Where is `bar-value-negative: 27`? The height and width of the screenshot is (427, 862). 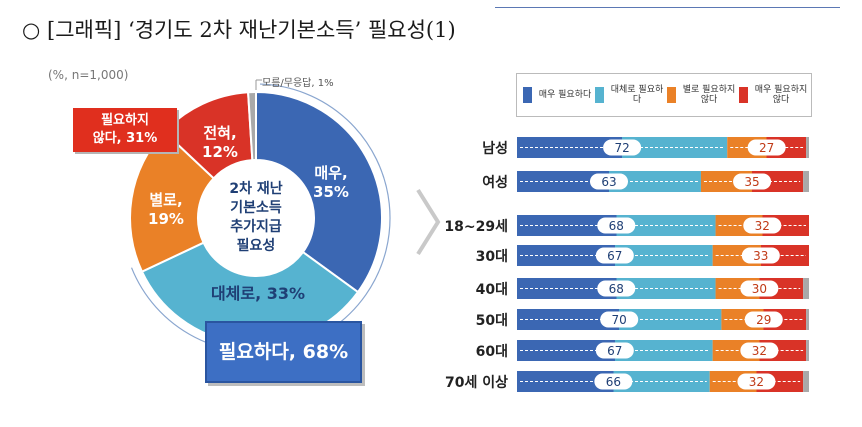 bar-value-negative: 27 is located at coordinates (766, 148).